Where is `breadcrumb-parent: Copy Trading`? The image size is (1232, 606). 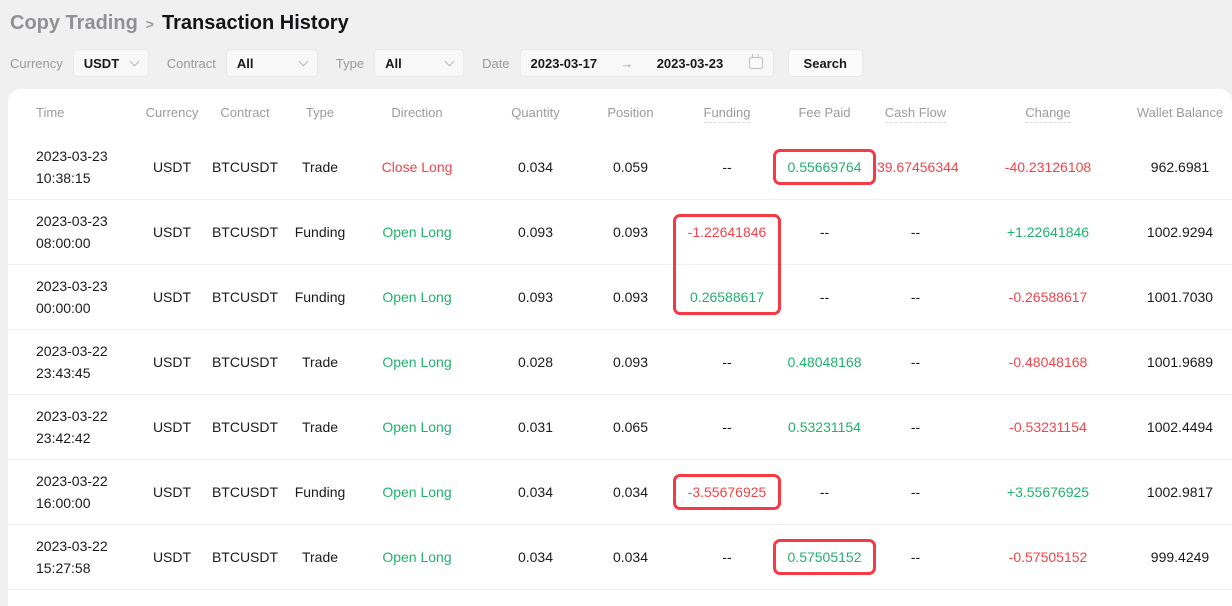
breadcrumb-parent: Copy Trading is located at coordinates (74, 23).